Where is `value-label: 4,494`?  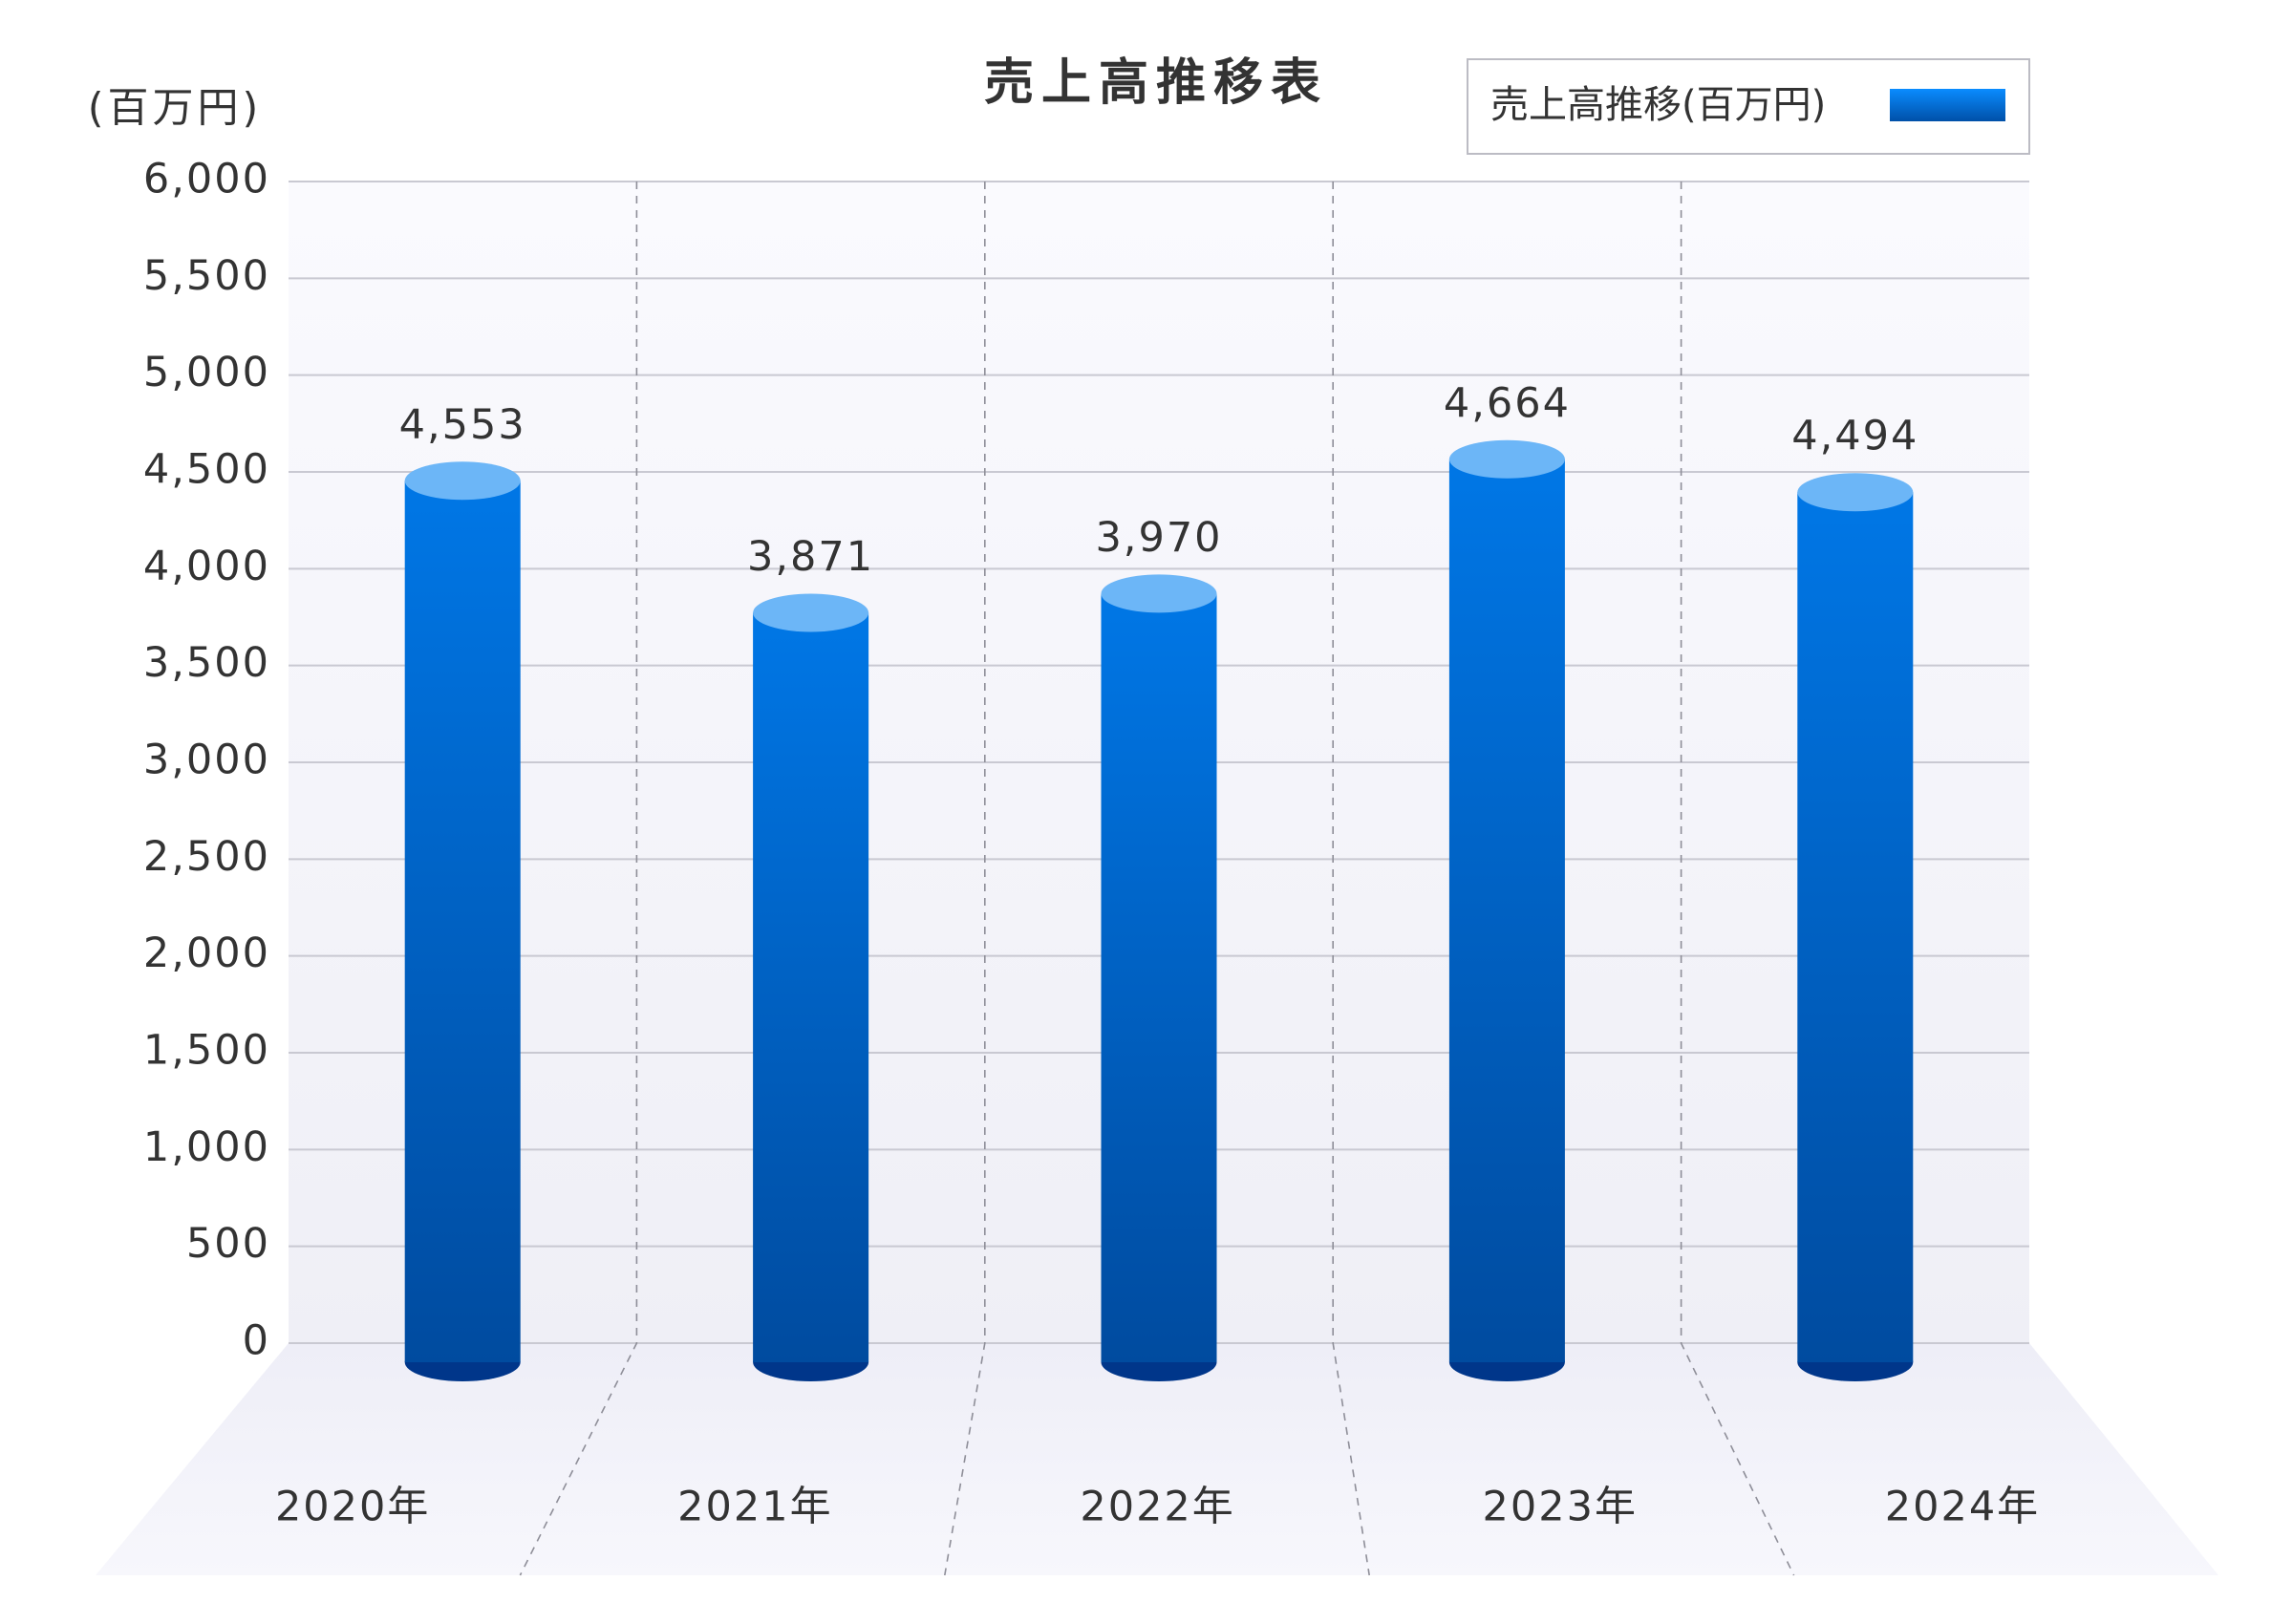
value-label: 4,494 is located at coordinates (1854, 437).